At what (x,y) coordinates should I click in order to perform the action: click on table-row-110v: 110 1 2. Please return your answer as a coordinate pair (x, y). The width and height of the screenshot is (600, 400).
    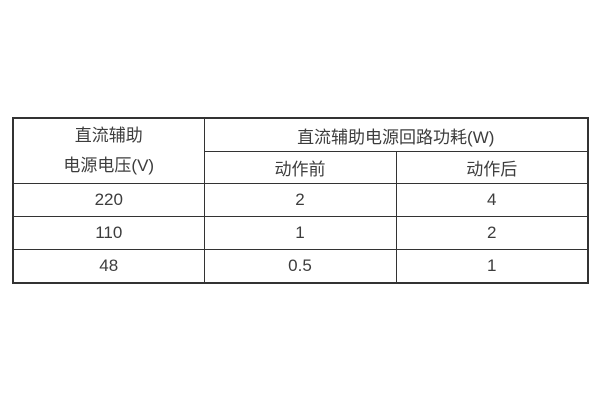
    Looking at the image, I should click on (300, 233).